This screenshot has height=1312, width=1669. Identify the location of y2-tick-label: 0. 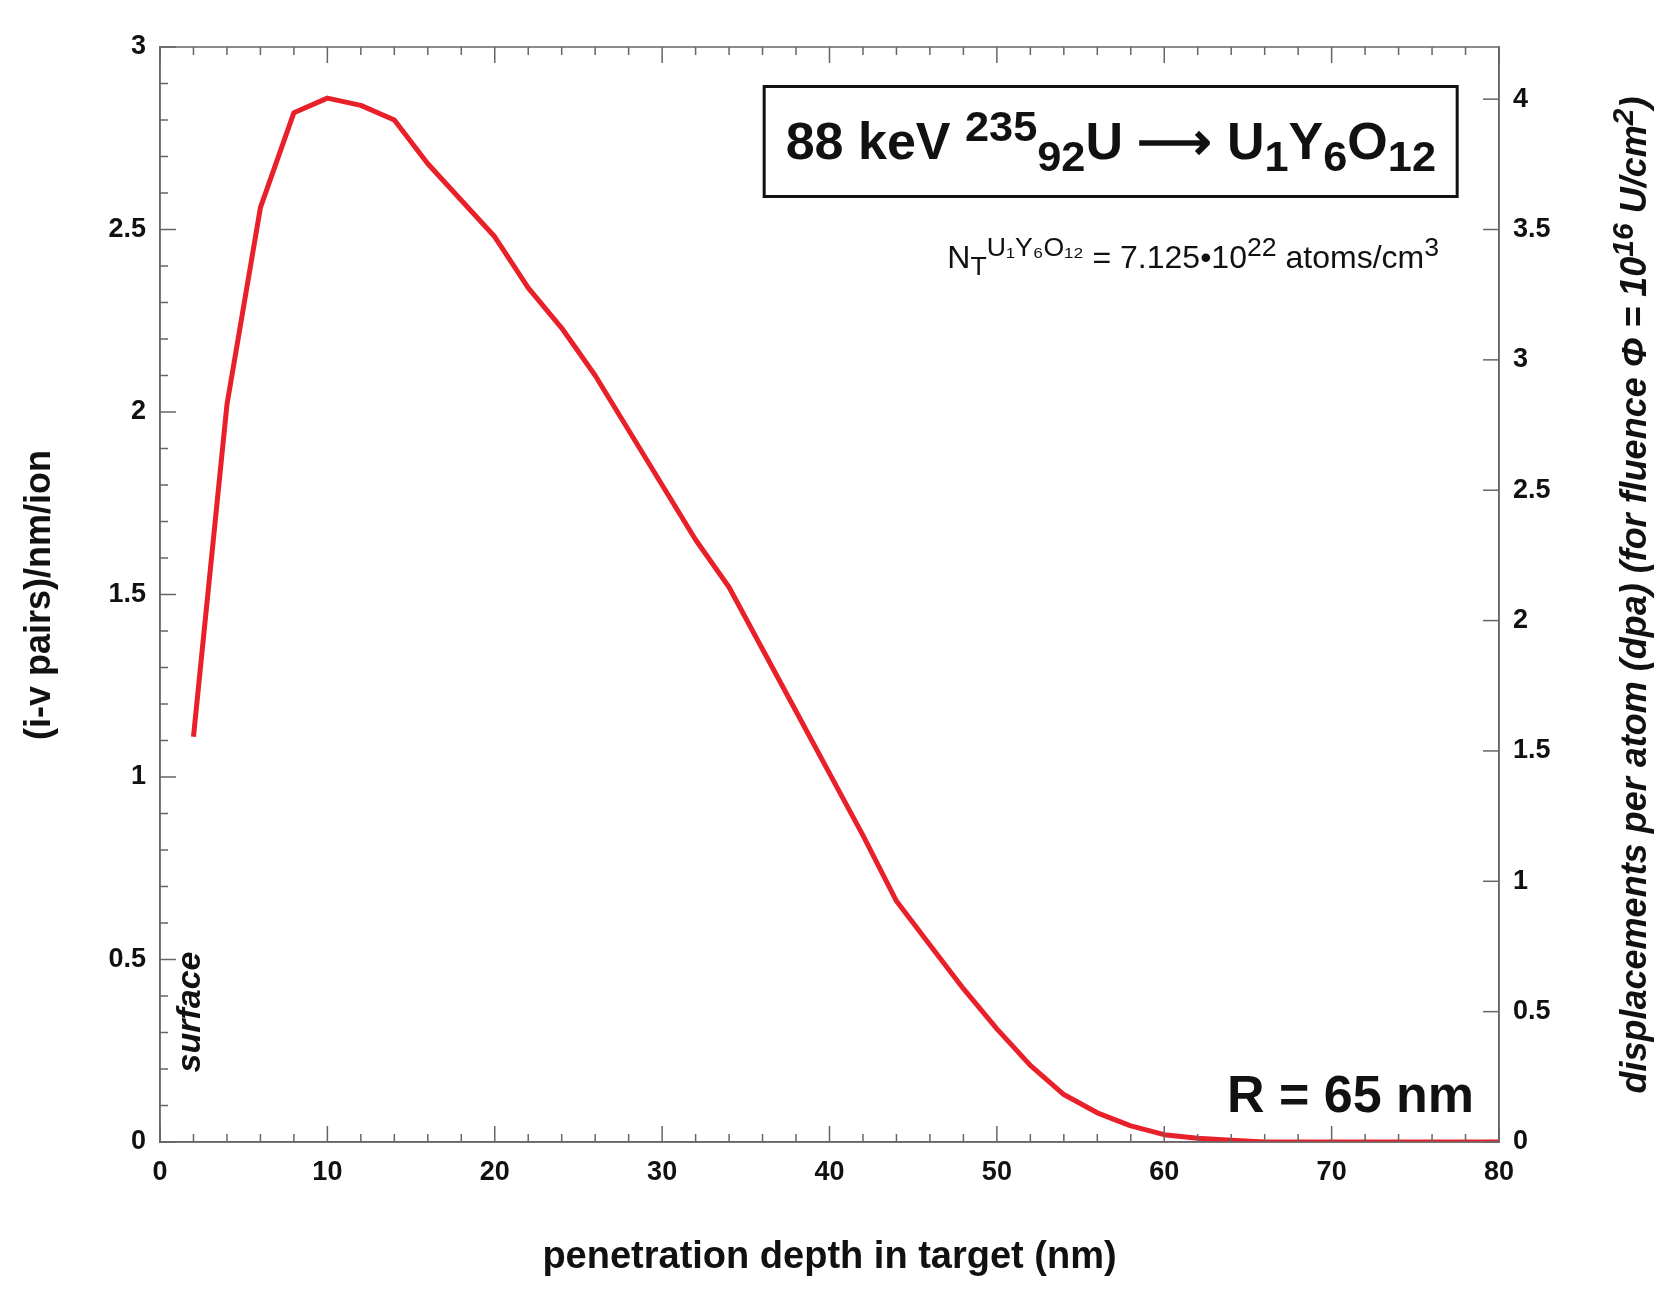
(1521, 1140).